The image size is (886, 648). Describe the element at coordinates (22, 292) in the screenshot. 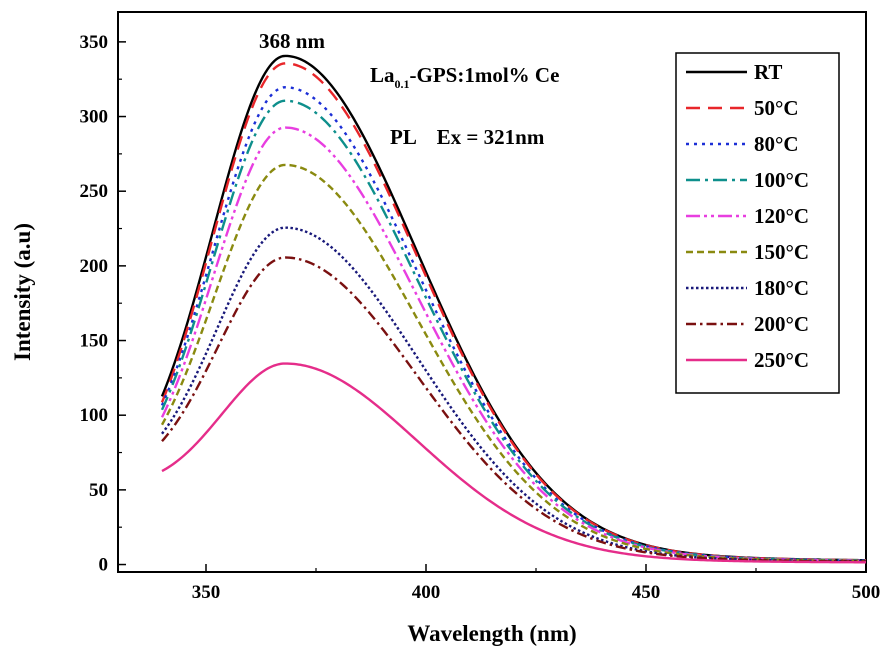

I see `y-axis-title: Intensity (a.u)` at that location.